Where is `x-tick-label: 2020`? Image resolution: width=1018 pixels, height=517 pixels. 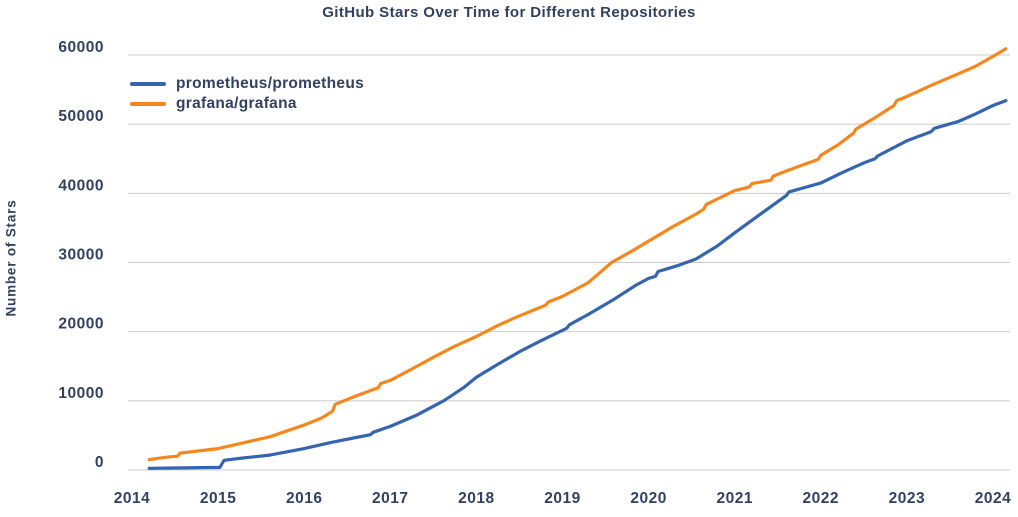
x-tick-label: 2020 is located at coordinates (648, 498).